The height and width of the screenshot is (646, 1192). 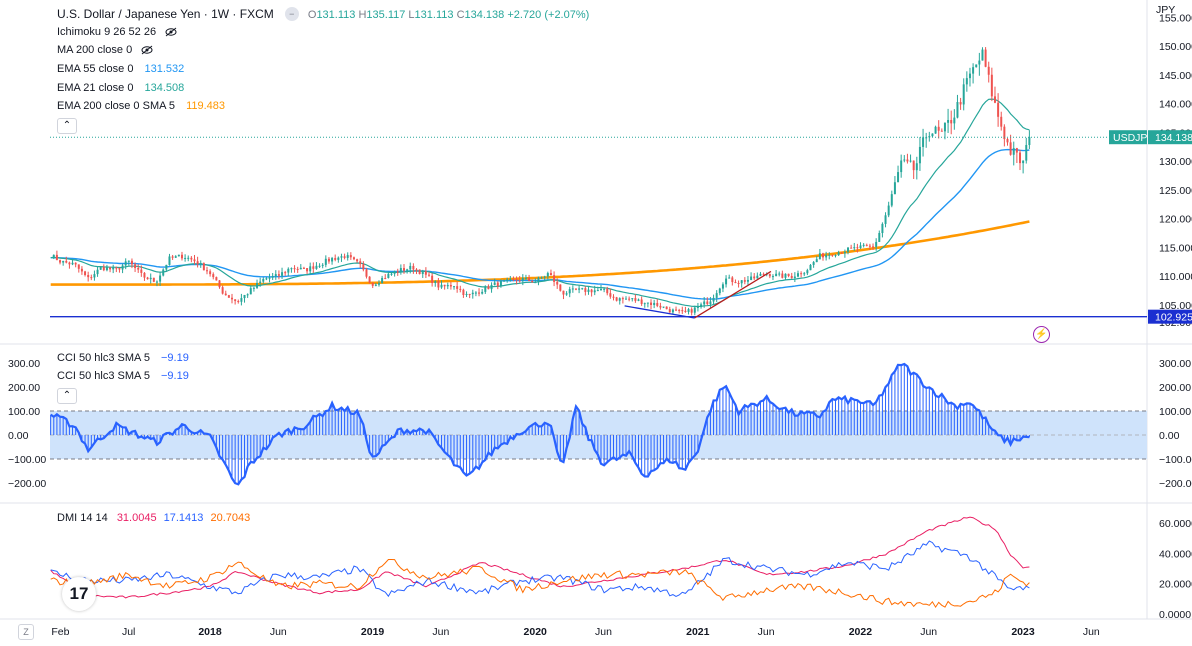 What do you see at coordinates (120, 69) in the screenshot?
I see `ema55-legend: EMA 55 close 0 131.532` at bounding box center [120, 69].